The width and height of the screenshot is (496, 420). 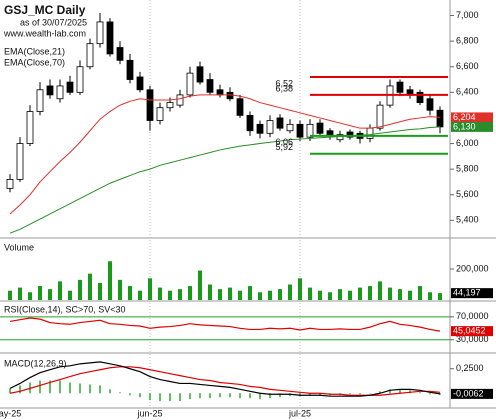 What do you see at coordinates (467, 66) in the screenshot?
I see `y-tick-label: 6,600` at bounding box center [467, 66].